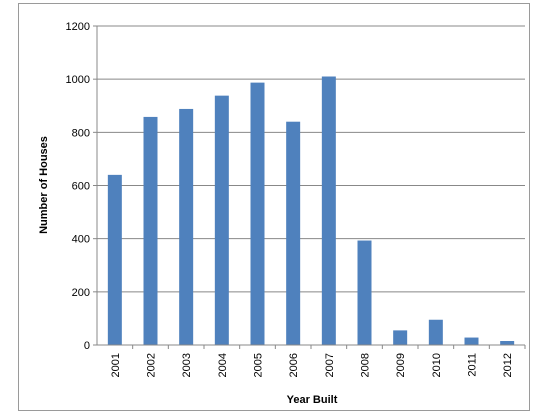 The height and width of the screenshot is (418, 539). I want to click on x-tick-label-2009: 2009, so click(401, 365).